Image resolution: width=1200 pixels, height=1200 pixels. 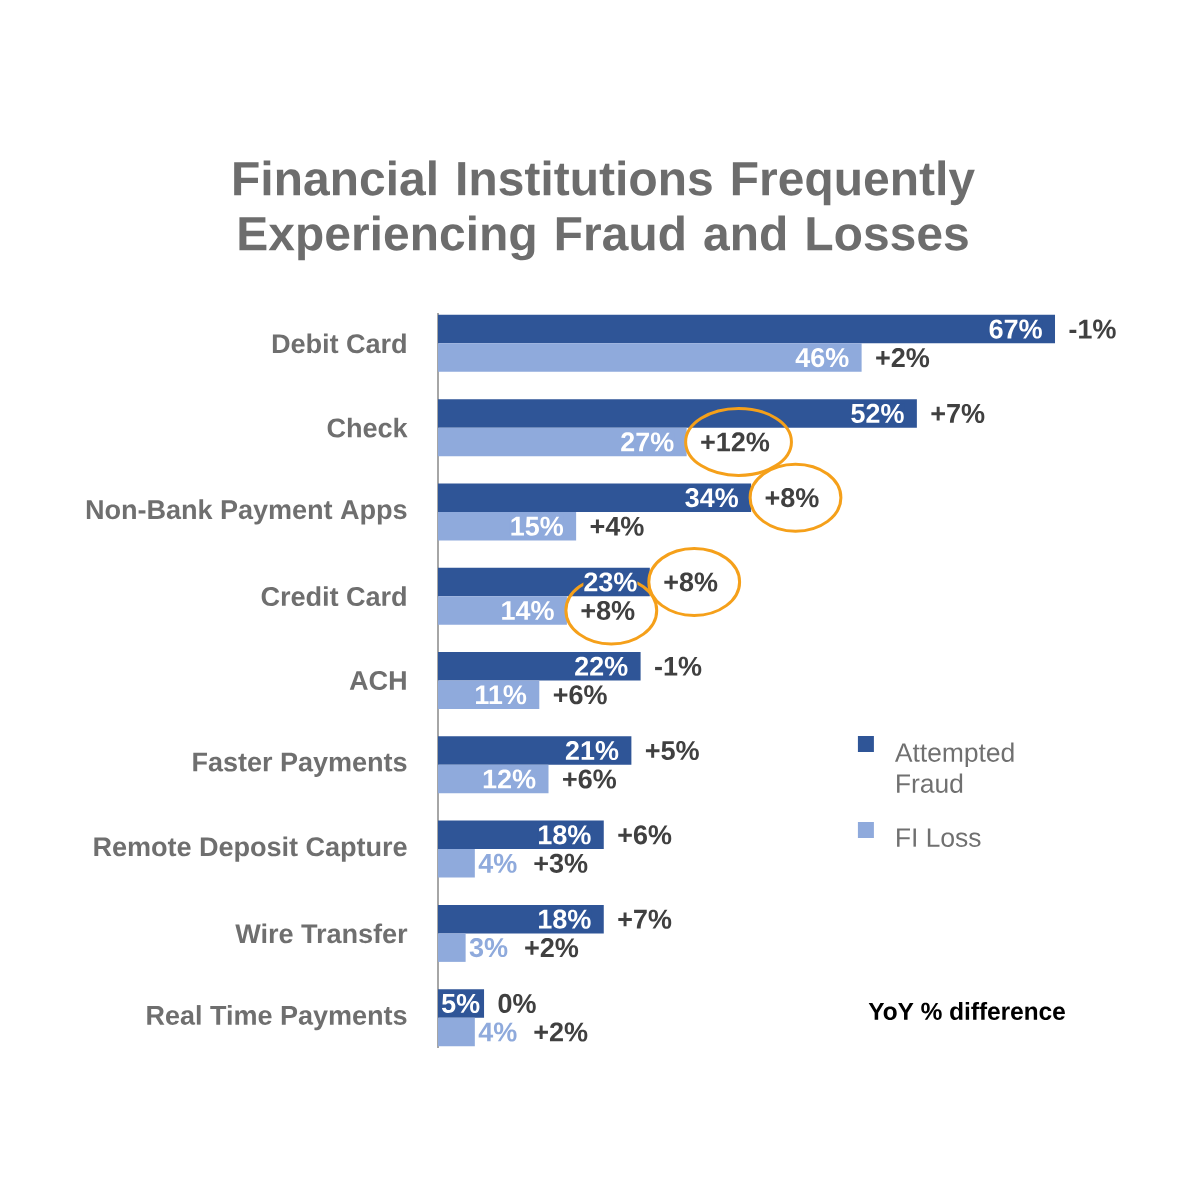 I want to click on y-tick-label: ACH, so click(x=377, y=680).